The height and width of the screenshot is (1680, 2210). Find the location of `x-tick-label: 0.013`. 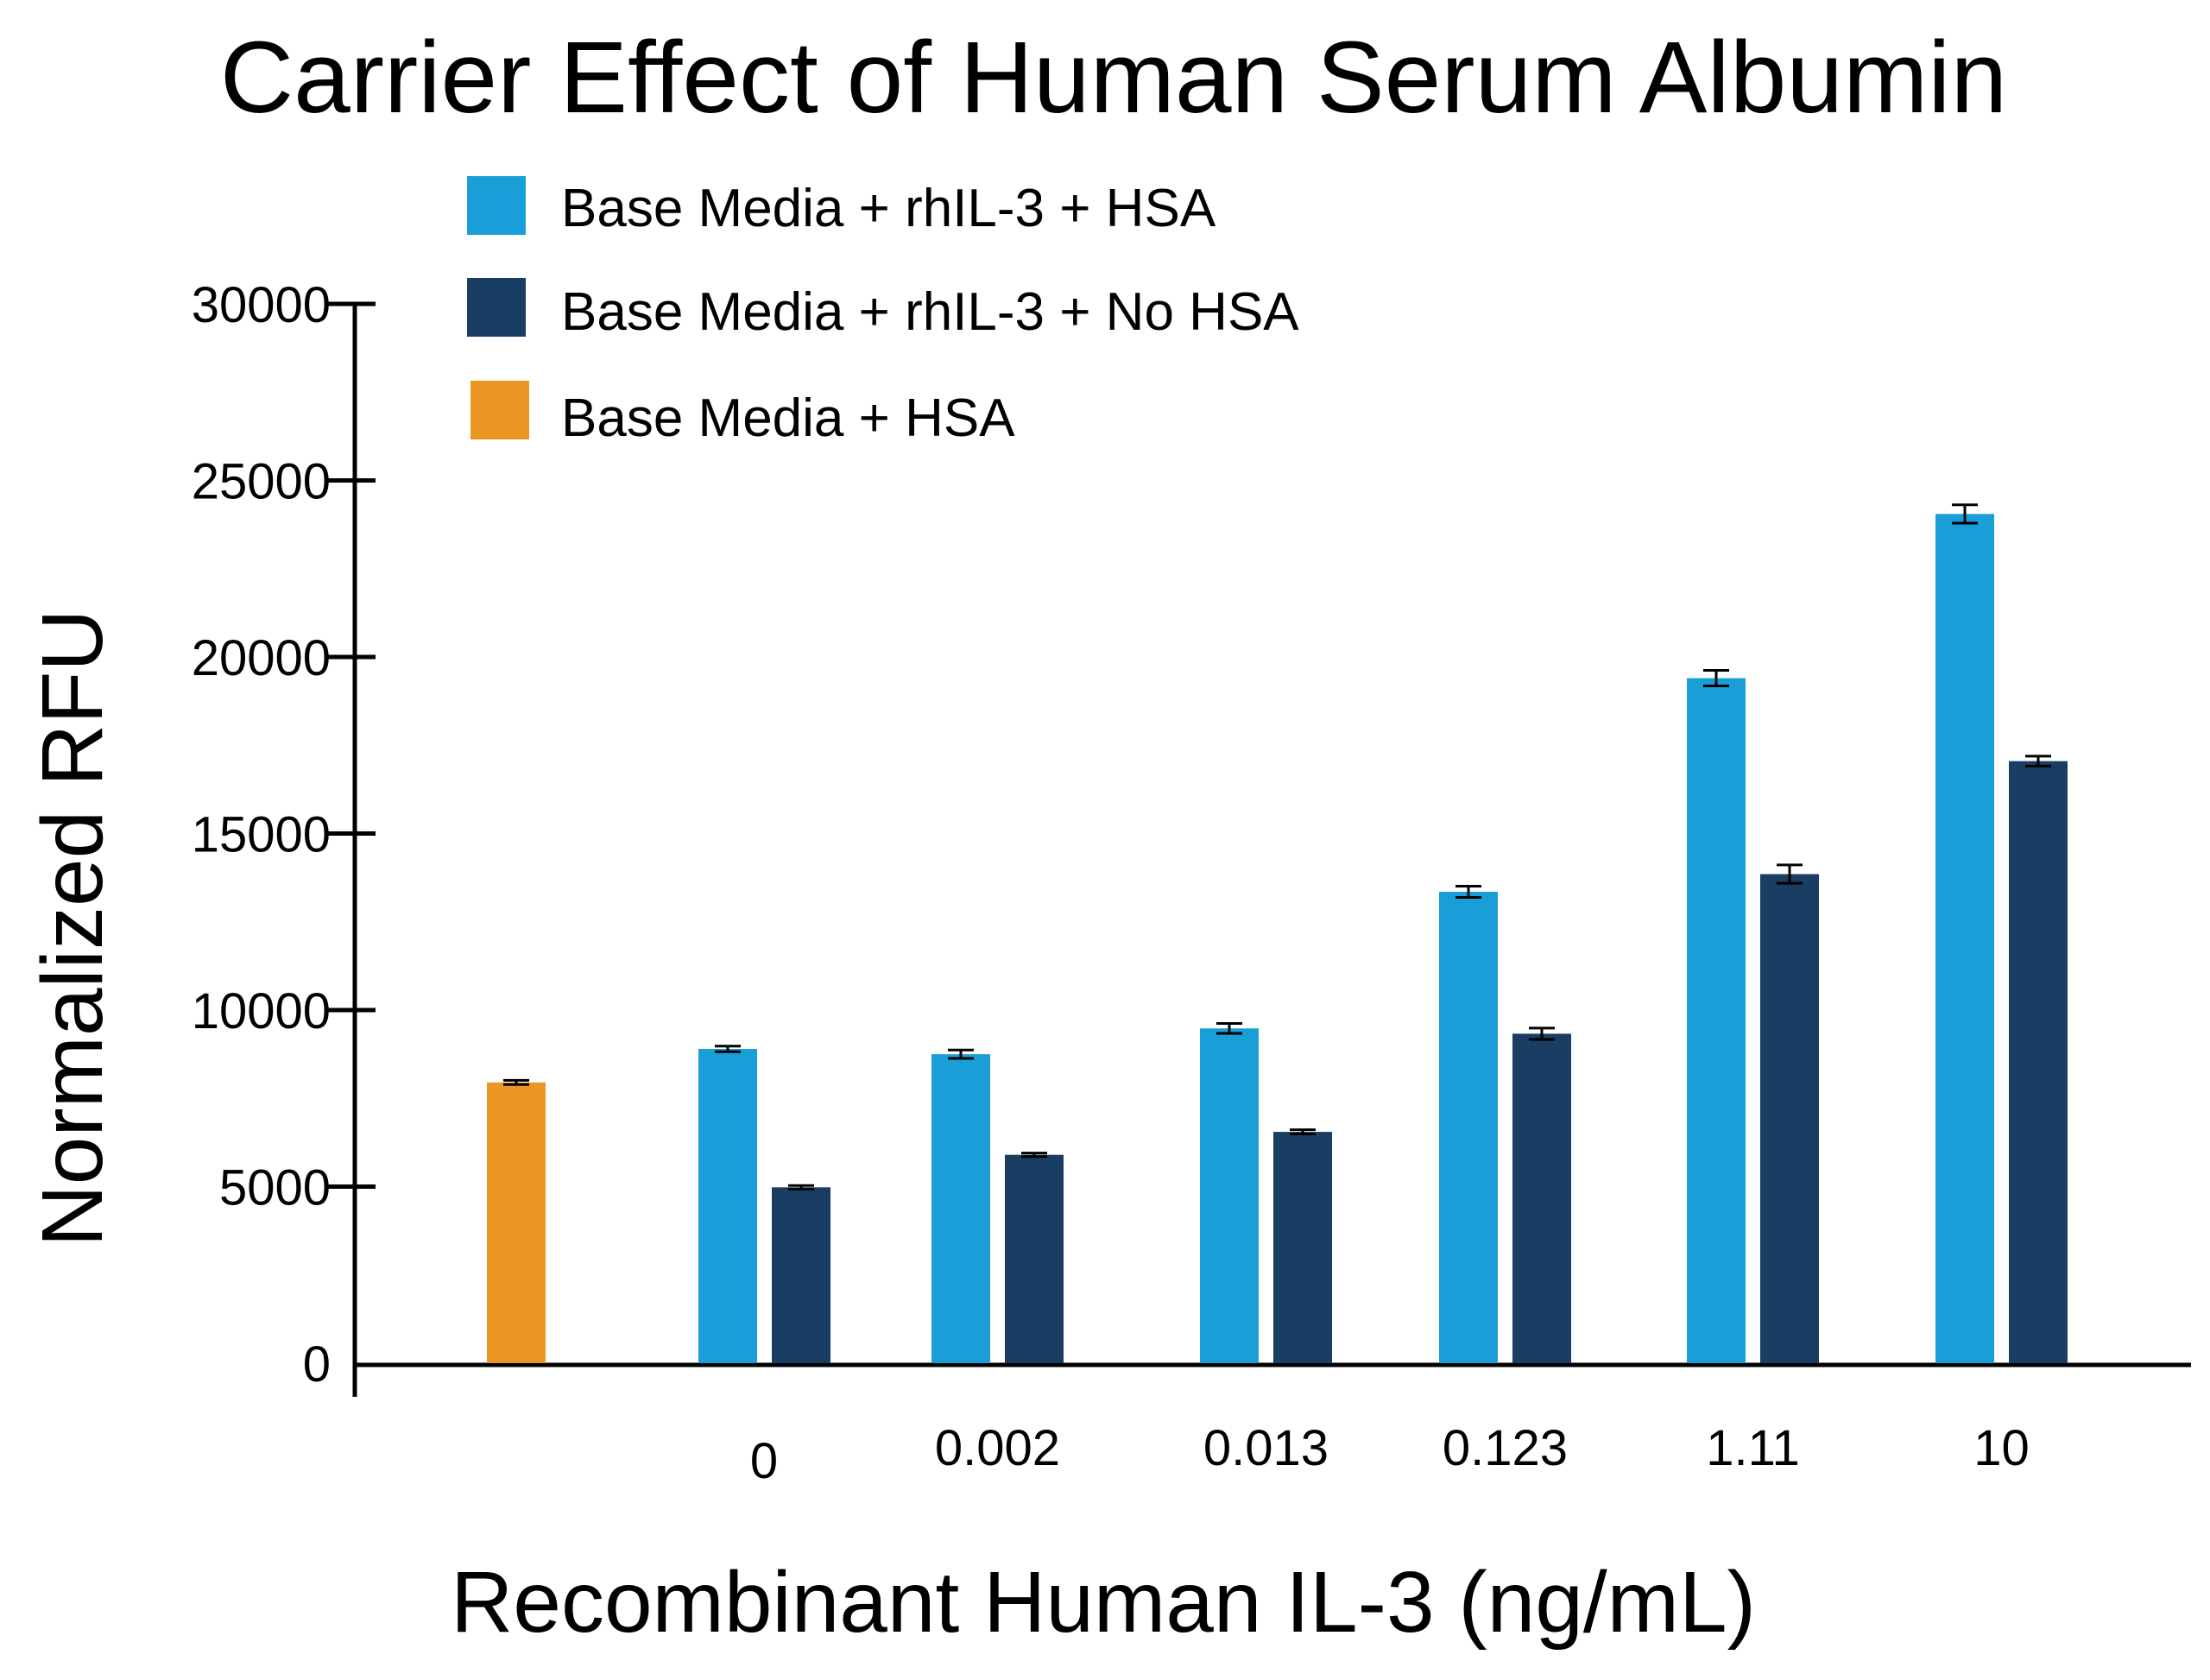

x-tick-label: 0.013 is located at coordinates (1266, 1448).